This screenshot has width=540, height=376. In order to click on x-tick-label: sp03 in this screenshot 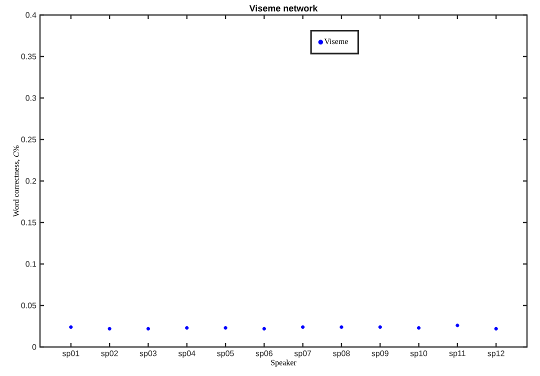, I will do `click(148, 354)`.